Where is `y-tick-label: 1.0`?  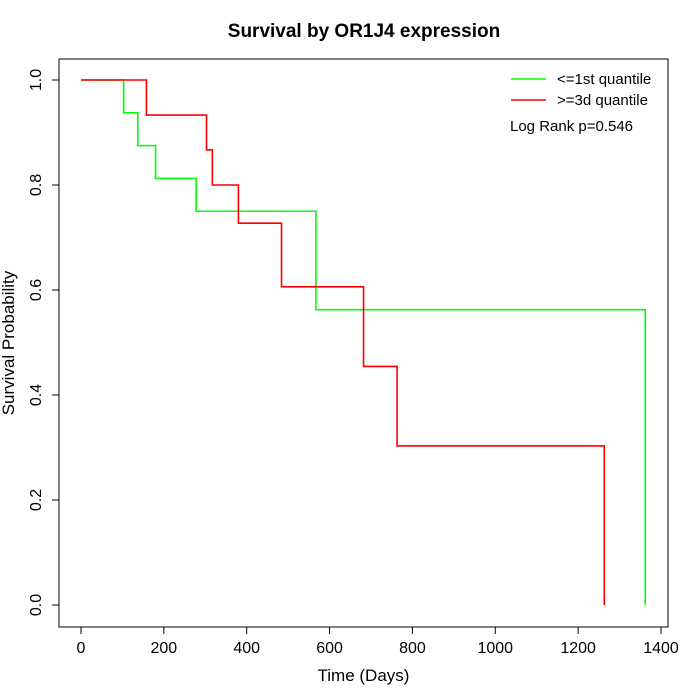
y-tick-label: 1.0 is located at coordinates (36, 80).